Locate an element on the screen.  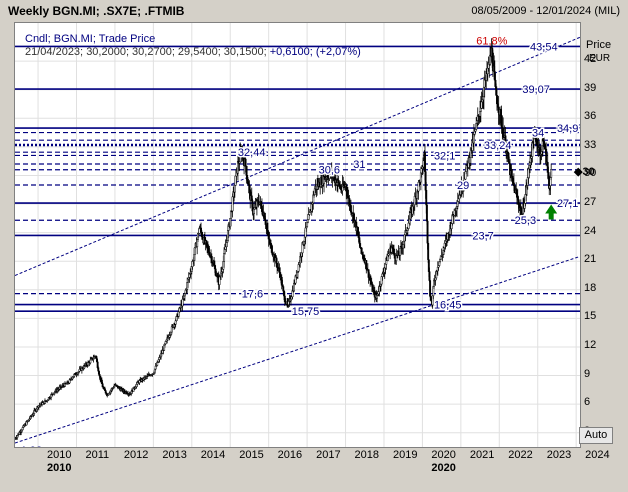
x-tick-label: 2023 is located at coordinates (559, 455).